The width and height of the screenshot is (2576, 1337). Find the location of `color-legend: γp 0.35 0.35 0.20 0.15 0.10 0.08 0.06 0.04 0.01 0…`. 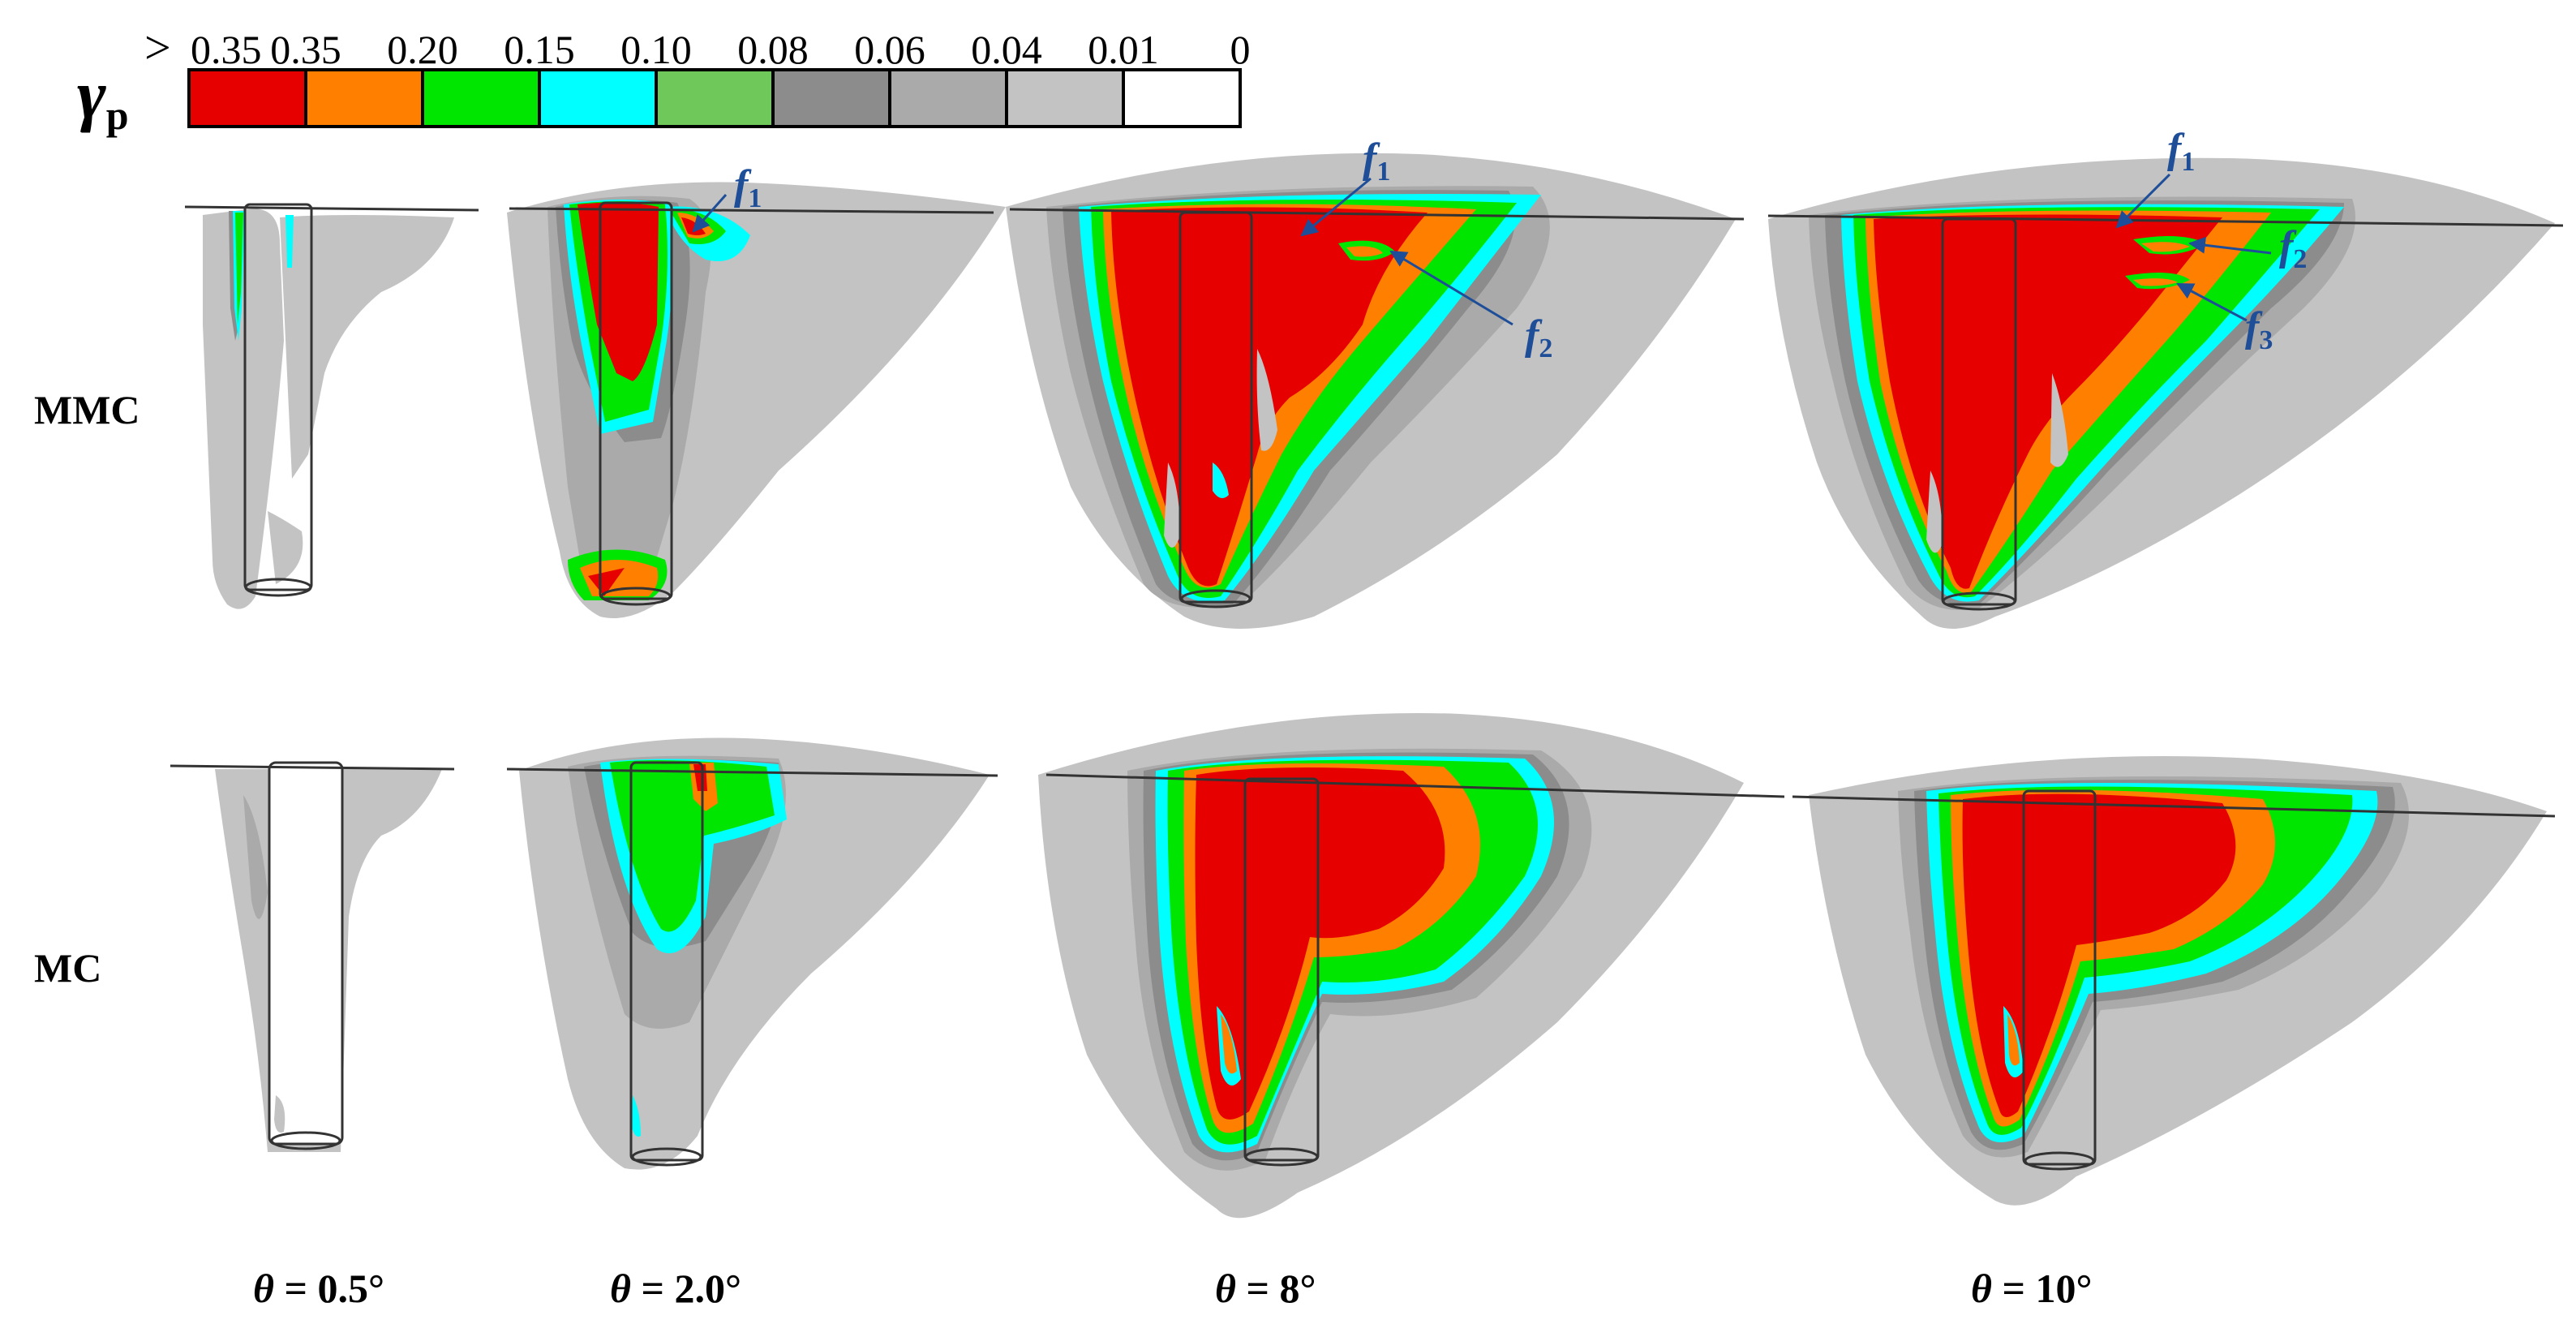

color-legend: γp 0.35 0.35 0.20 0.15 0.10 0.08 0.06 0.04 0.01 0… is located at coordinates (664, 79).